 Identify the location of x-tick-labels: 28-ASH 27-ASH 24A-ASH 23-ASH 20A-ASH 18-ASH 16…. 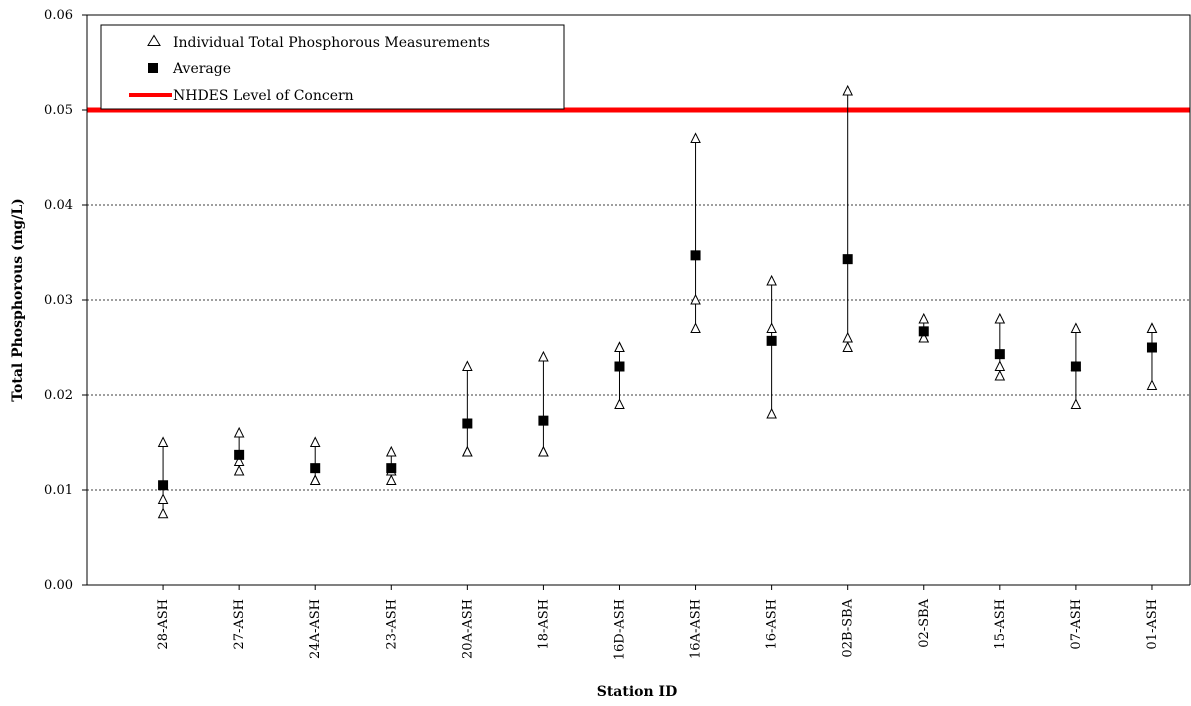
(658, 629).